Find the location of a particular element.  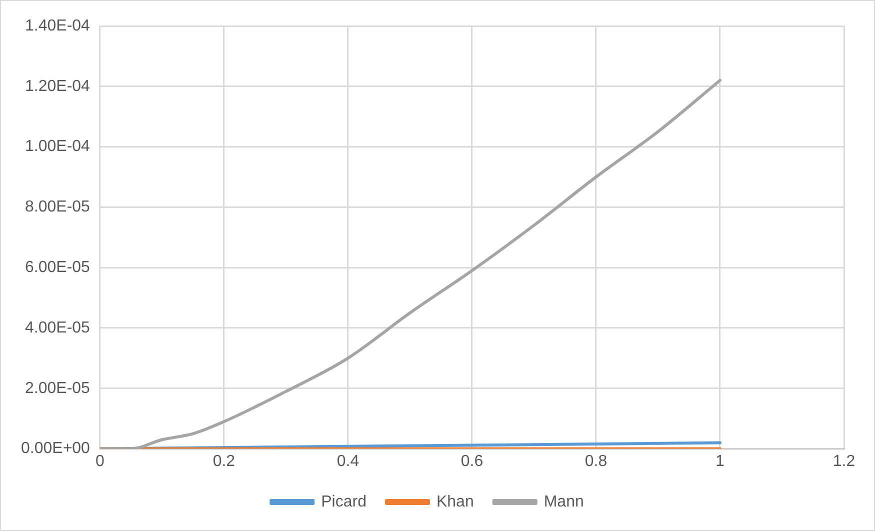

legend-label: Mann is located at coordinates (564, 501).